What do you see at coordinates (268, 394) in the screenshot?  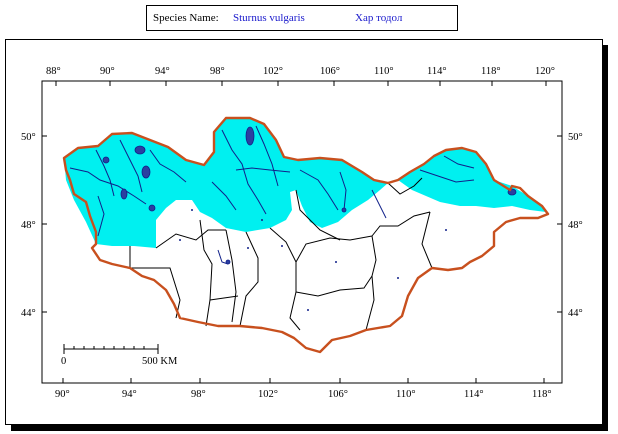 I see `lon-label-bottom: 102°` at bounding box center [268, 394].